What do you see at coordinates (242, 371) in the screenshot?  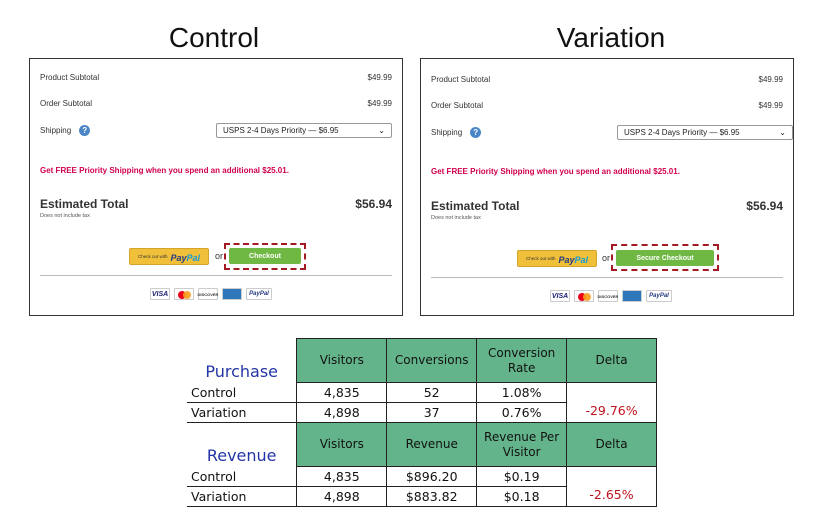 I see `purchase-section-label: Purchase` at bounding box center [242, 371].